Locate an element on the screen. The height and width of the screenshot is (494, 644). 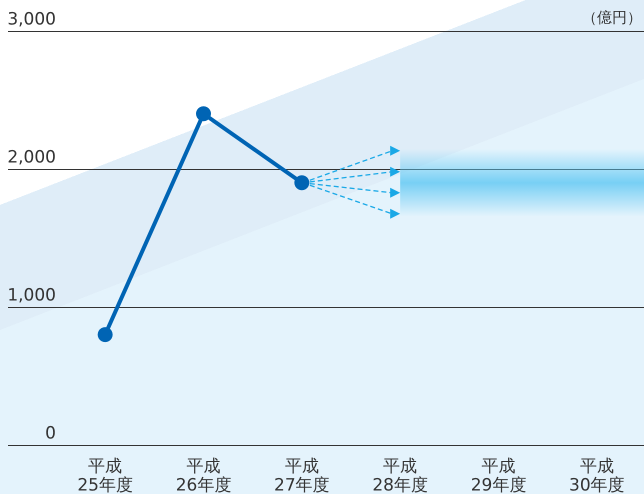
y-axis-title: （億円） is located at coordinates (612, 17).